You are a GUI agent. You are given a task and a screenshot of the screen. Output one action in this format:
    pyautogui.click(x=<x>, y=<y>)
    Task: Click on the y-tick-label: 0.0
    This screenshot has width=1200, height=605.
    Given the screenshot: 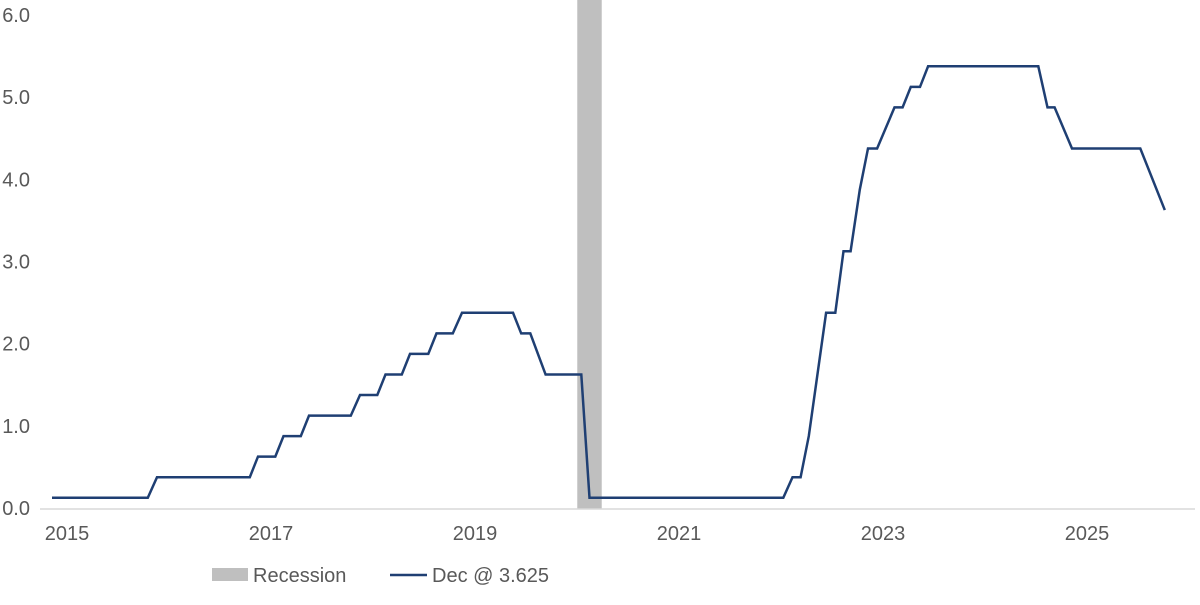 What is the action you would take?
    pyautogui.click(x=16, y=509)
    